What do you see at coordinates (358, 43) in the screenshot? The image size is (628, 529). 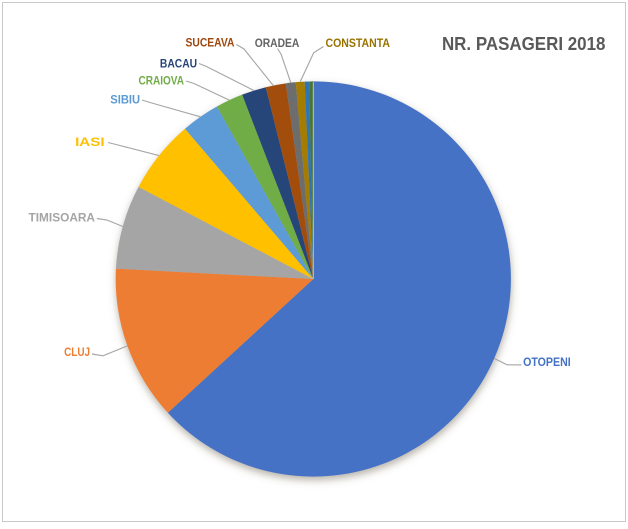 I see `svg-text: CONSTANTA` at bounding box center [358, 43].